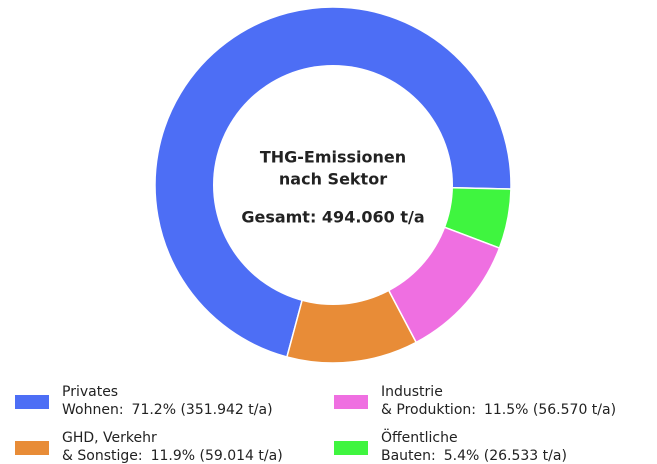 This screenshot has height=464, width=657. Describe the element at coordinates (217, 456) in the screenshot. I see `legend-value: 11.9% (59.014 t/a)` at that location.